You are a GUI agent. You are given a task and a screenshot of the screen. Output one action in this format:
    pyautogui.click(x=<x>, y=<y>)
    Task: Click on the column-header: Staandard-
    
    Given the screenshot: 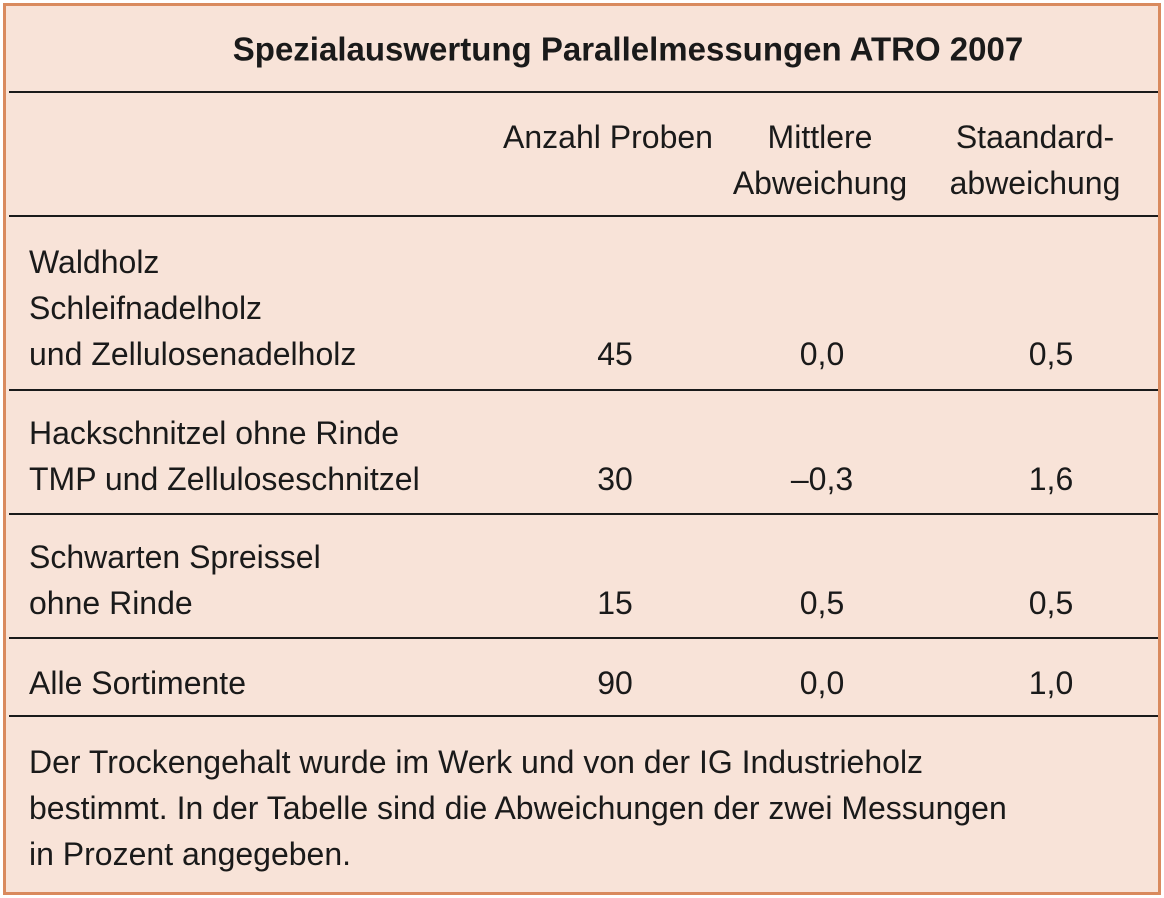 What is the action you would take?
    pyautogui.click(x=1035, y=137)
    